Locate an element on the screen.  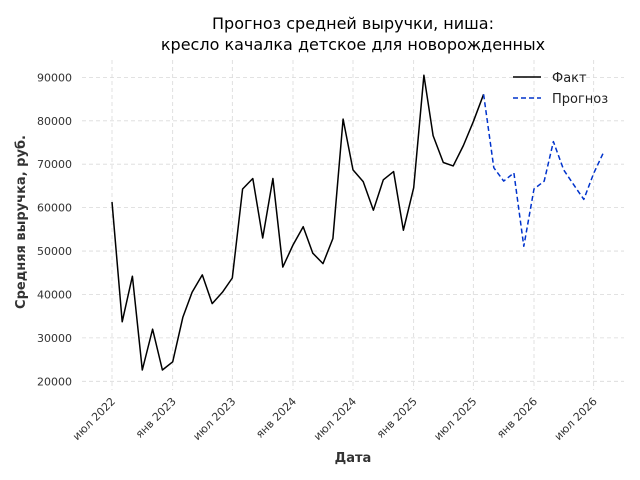
x-tick-label: июл 2022 is located at coordinates (94, 419).